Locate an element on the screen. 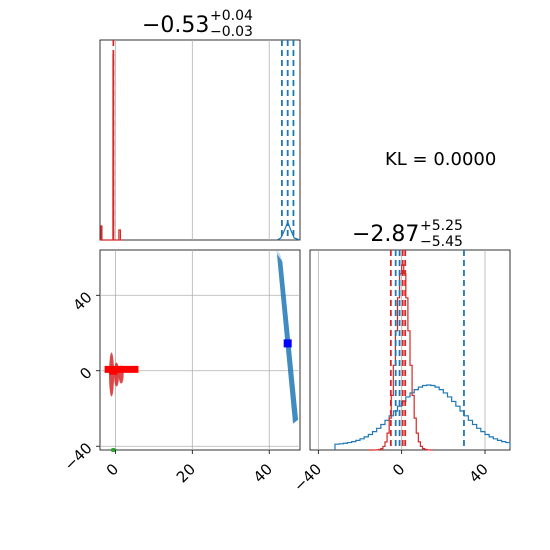 The image size is (550, 550). panel-param1-histogram is located at coordinates (200, 140).